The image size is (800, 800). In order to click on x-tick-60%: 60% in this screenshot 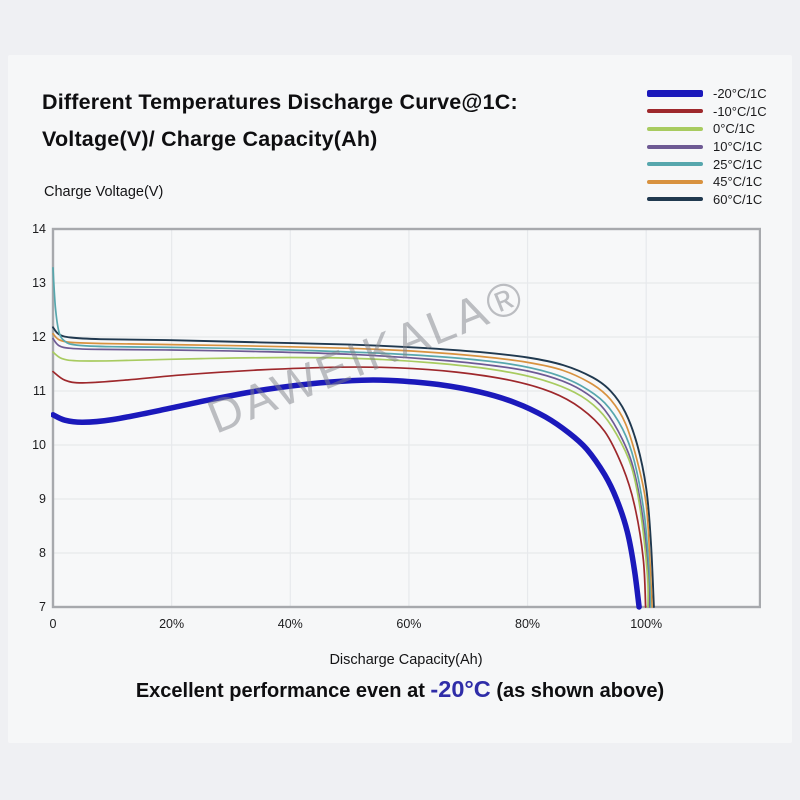, I will do `click(409, 624)`.